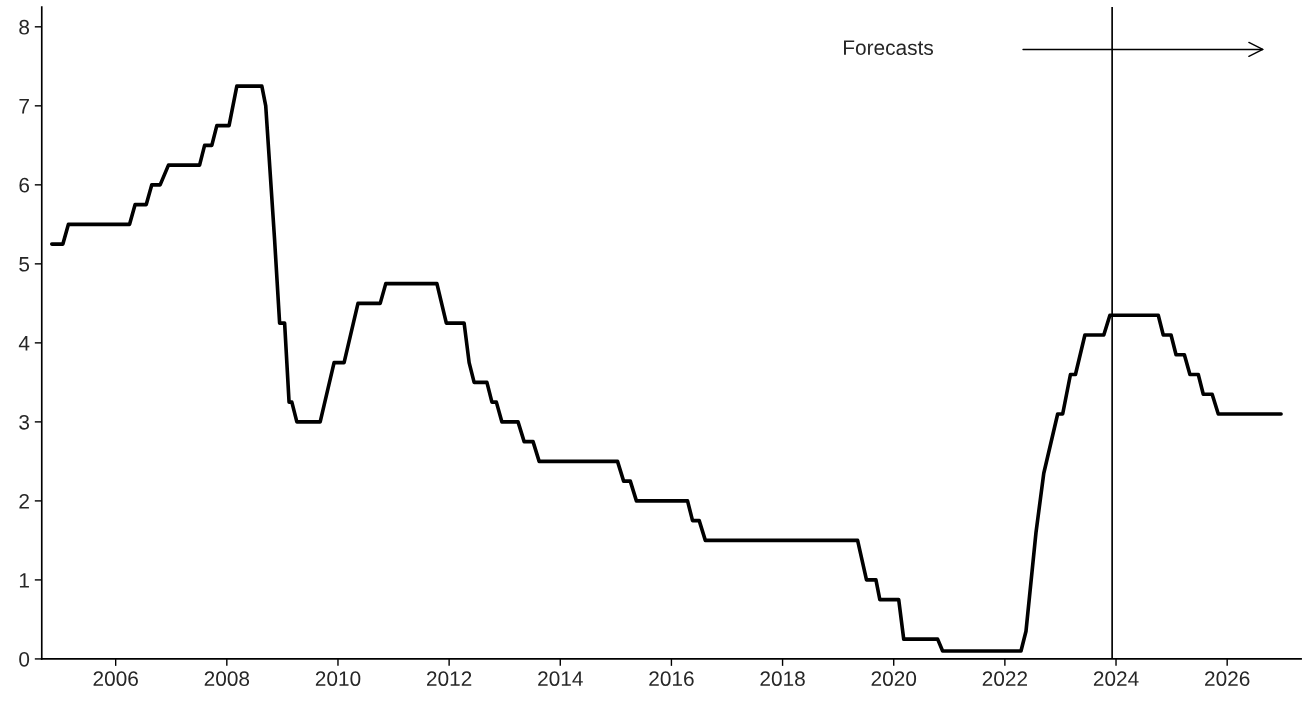 This screenshot has width=1305, height=707. I want to click on x-tick-label: 2022, so click(1004, 679).